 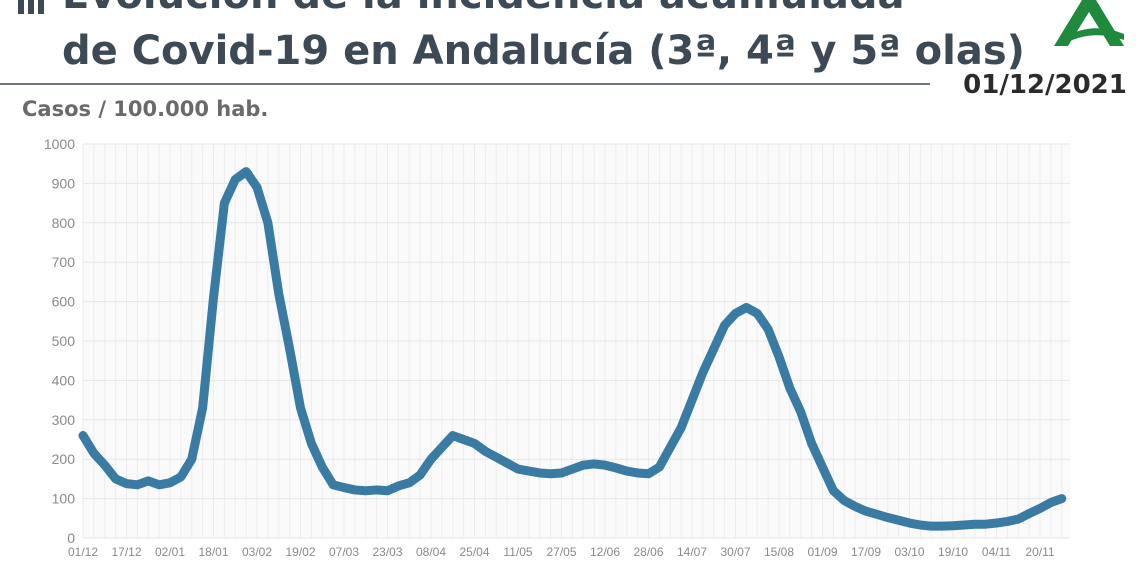 I want to click on y-tick-label: 400, so click(x=64, y=380).